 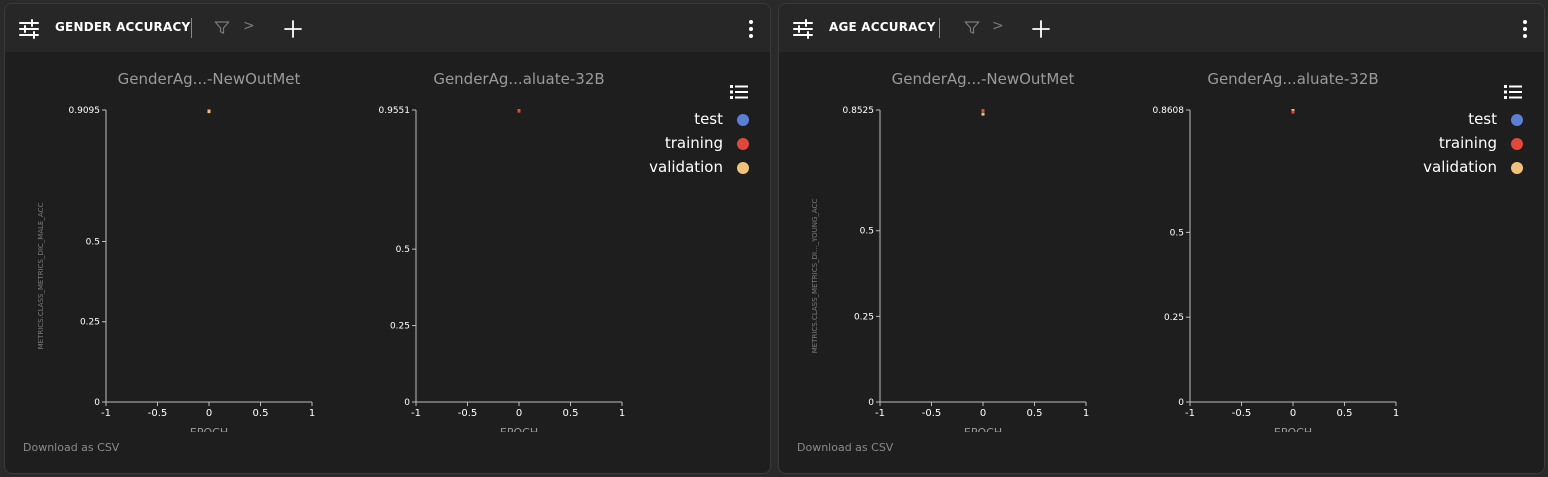 What do you see at coordinates (1161, 28) in the screenshot?
I see `panel-header: AGE ACCURACY >` at bounding box center [1161, 28].